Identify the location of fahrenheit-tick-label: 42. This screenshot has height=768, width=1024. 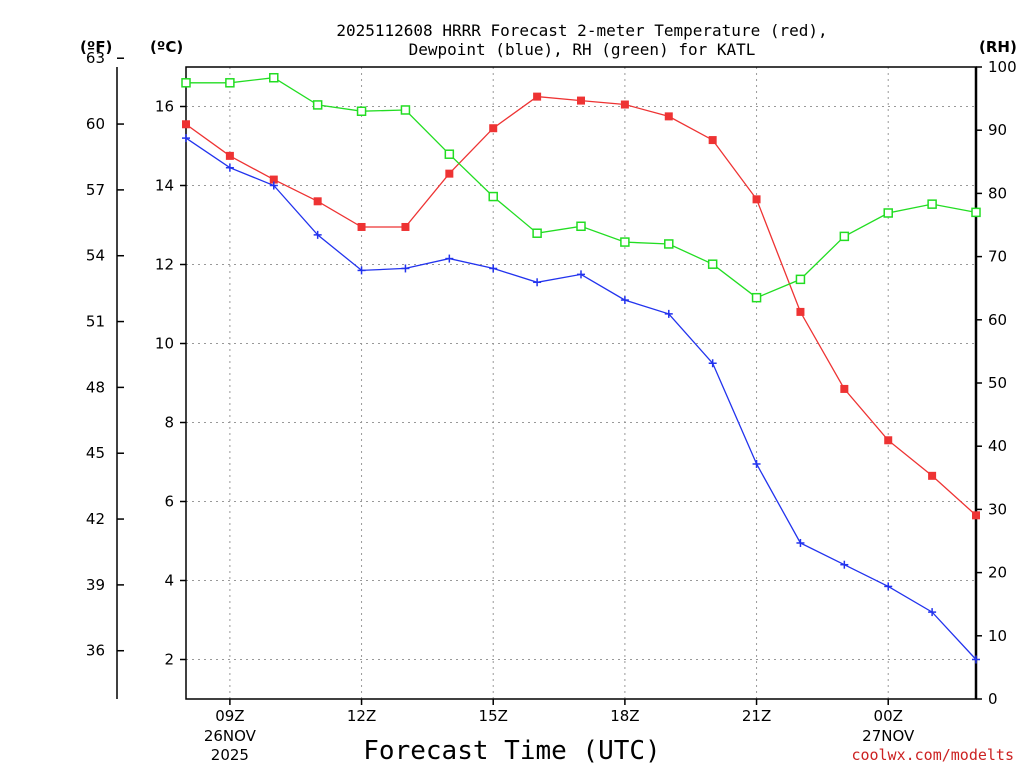
(95, 519).